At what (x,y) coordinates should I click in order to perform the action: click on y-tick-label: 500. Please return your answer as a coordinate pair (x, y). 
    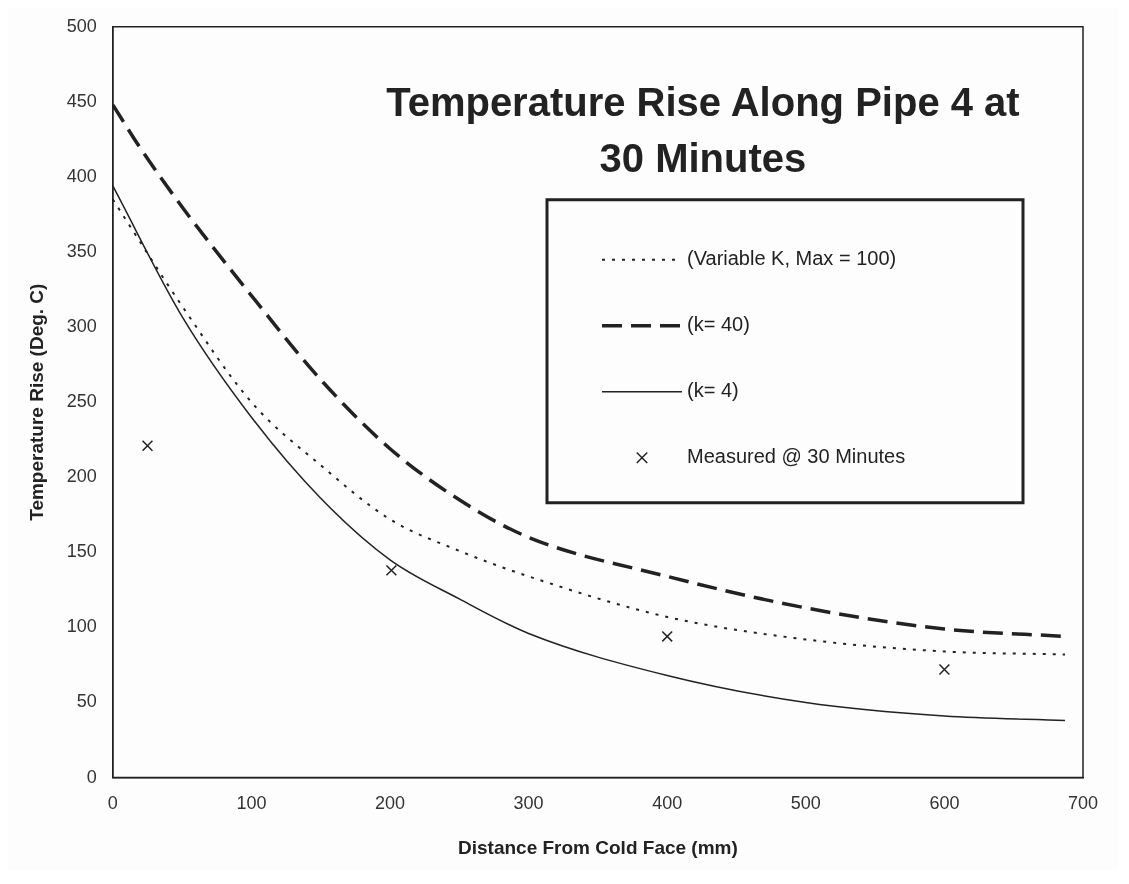
    Looking at the image, I should click on (81, 25).